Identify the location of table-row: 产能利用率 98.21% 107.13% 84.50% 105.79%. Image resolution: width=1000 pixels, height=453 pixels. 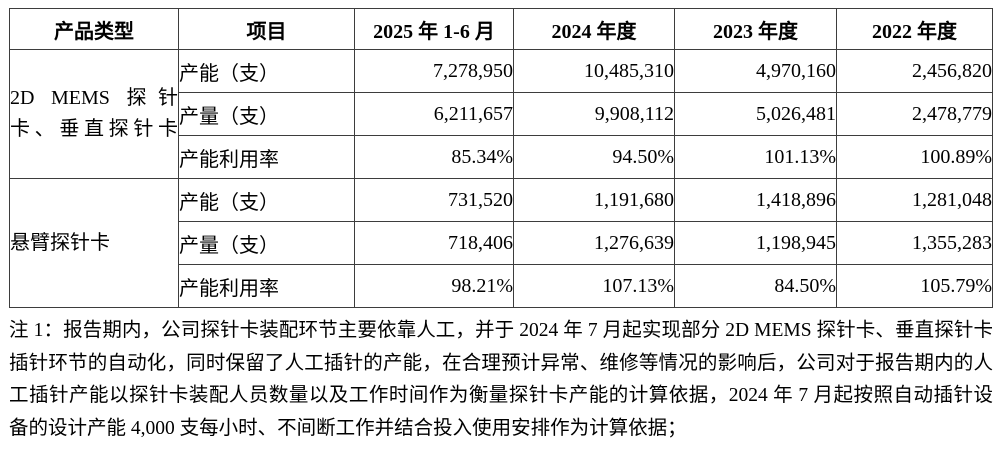
(501, 286).